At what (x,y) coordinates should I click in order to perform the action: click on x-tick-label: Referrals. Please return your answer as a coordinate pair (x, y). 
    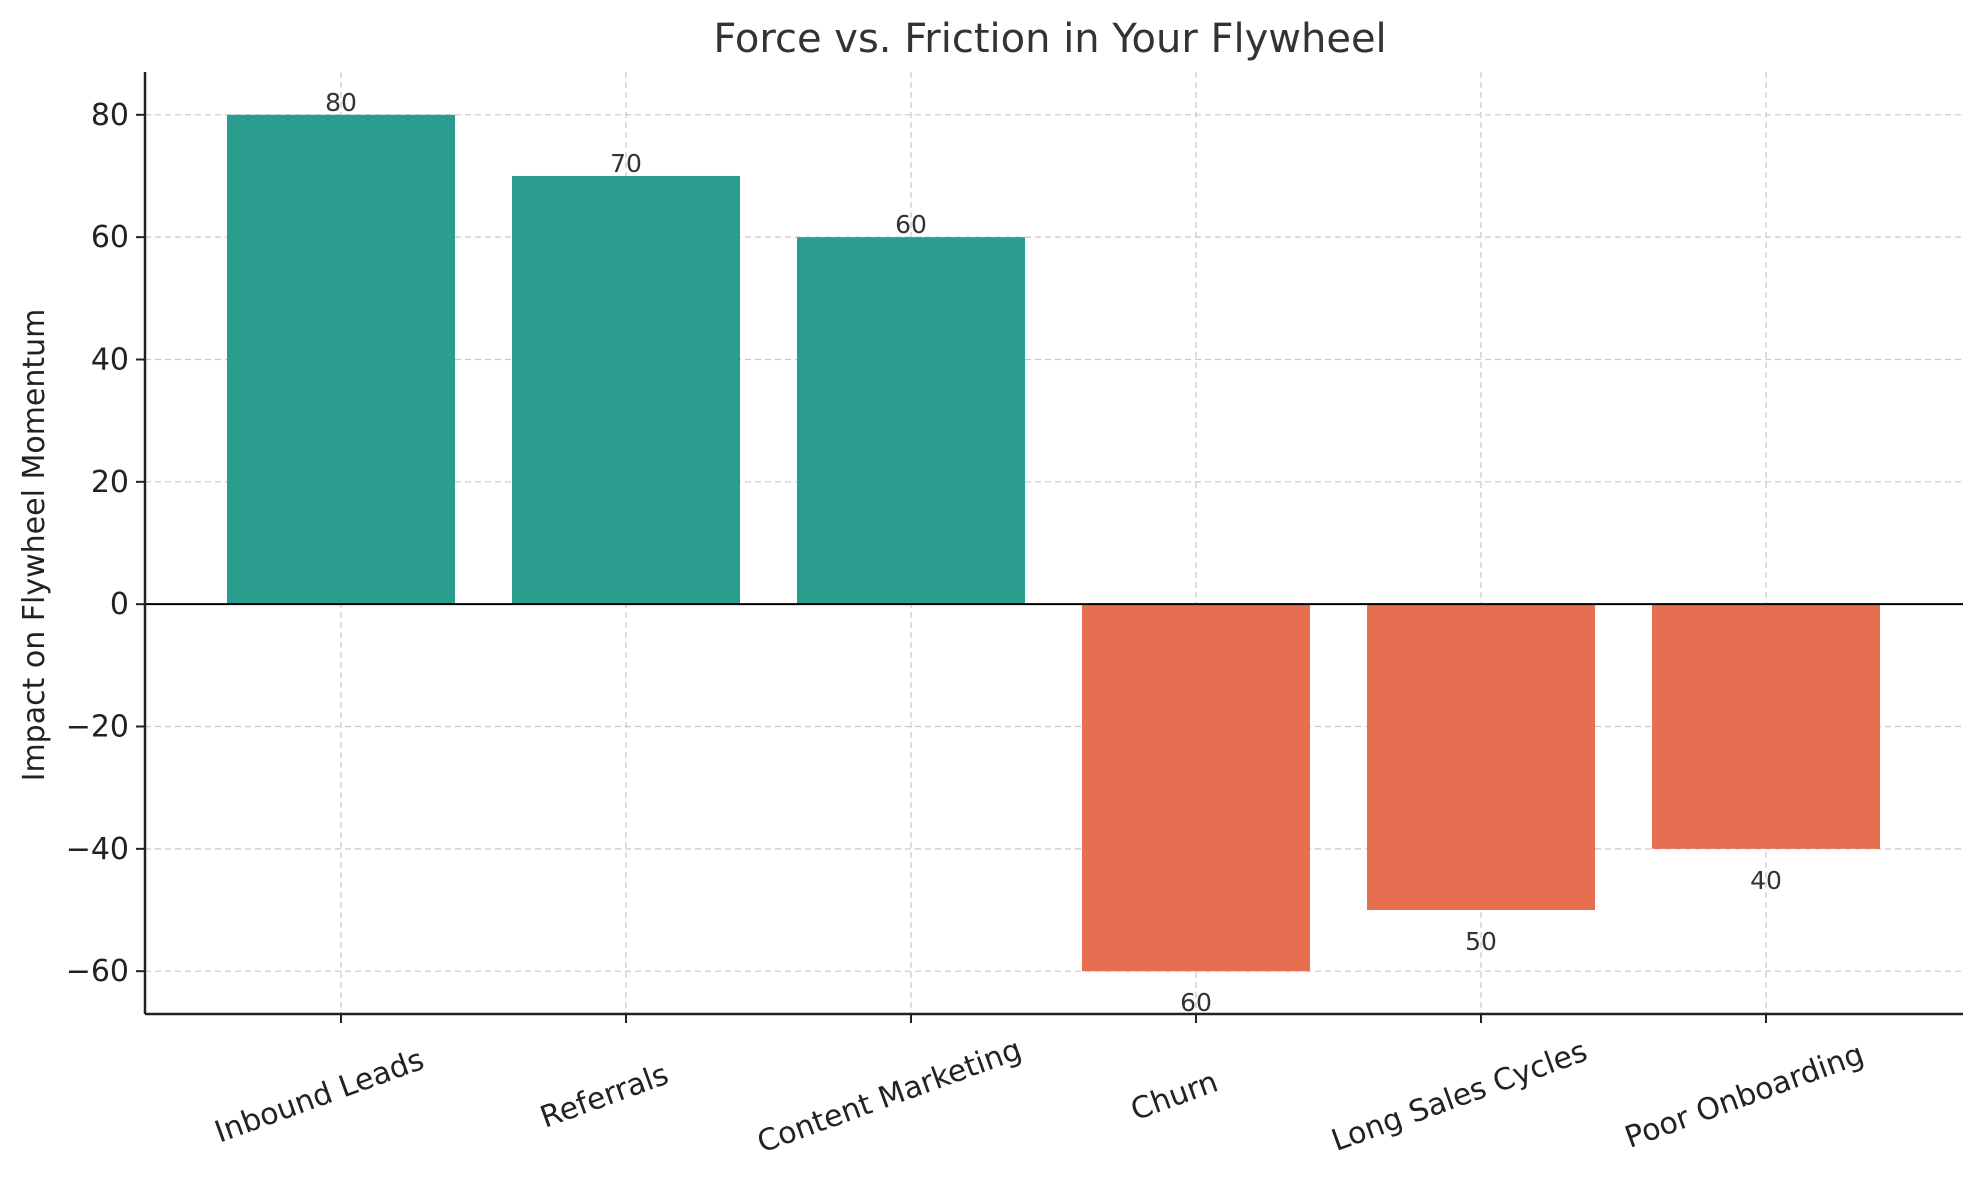
    Looking at the image, I should click on (604, 1096).